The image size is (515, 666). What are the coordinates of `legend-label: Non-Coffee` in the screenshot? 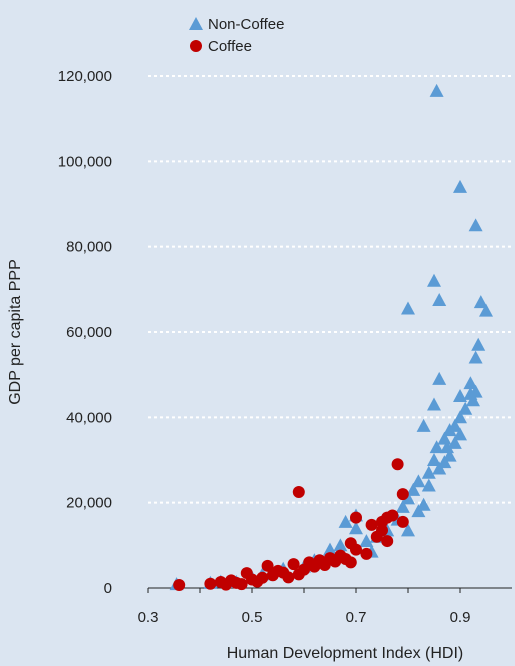 It's located at (246, 24).